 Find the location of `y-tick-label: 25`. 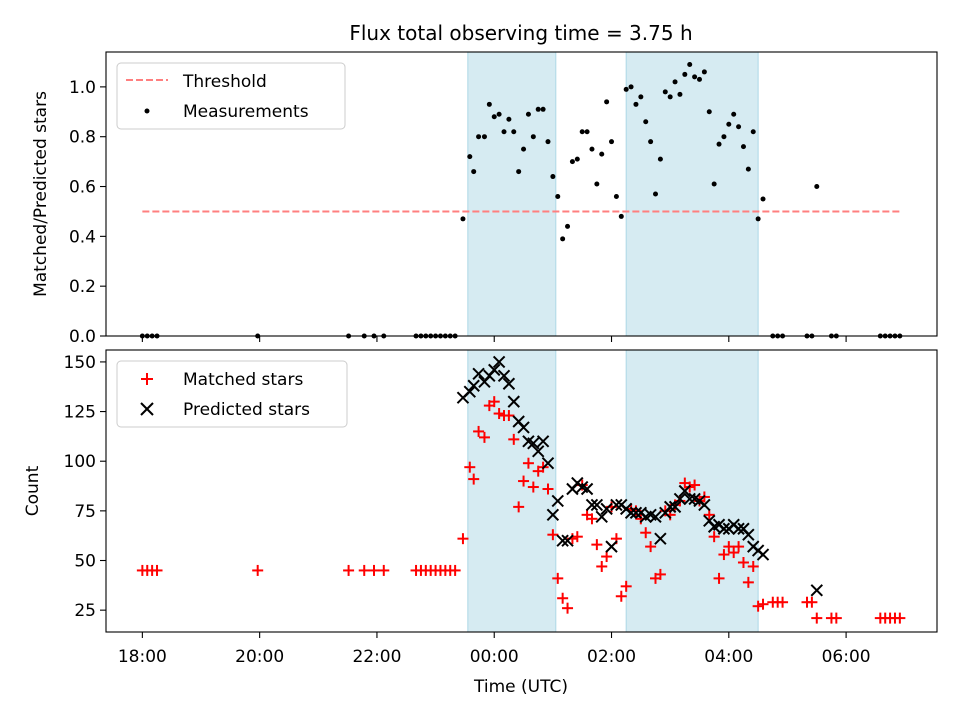

y-tick-label: 25 is located at coordinates (85, 611).